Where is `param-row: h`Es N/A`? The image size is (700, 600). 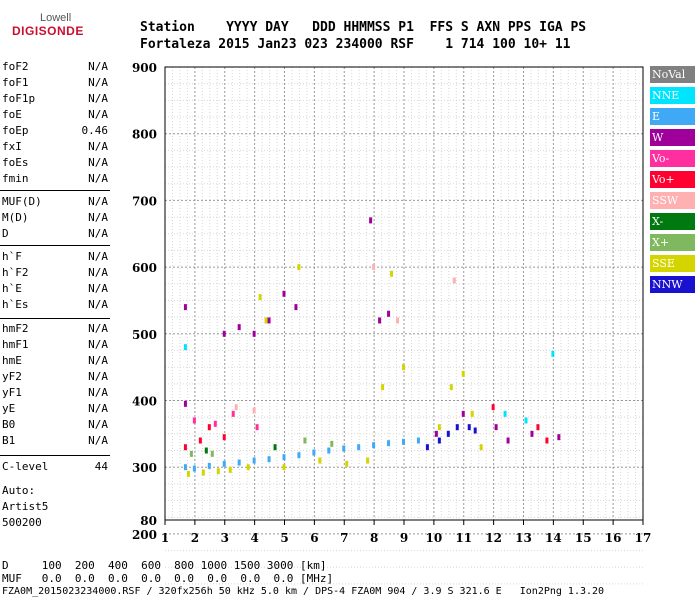
param-row: h`Es N/A is located at coordinates (55, 305).